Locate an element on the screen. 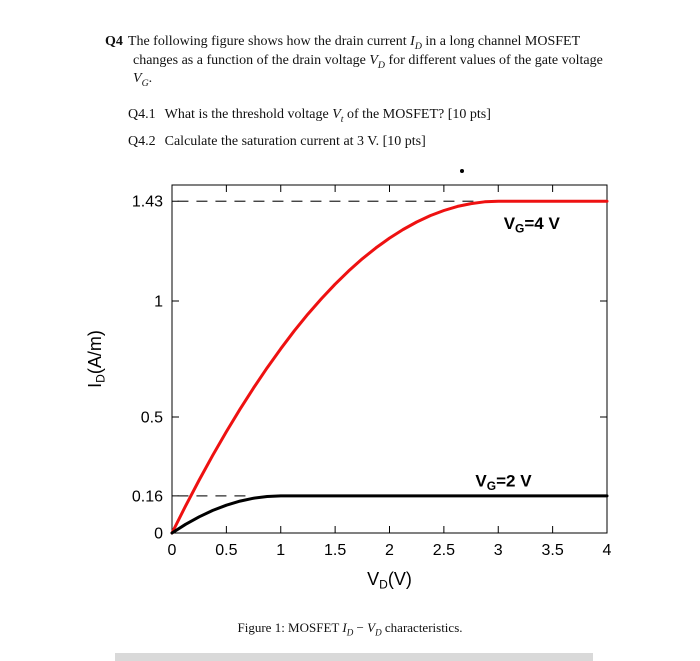  bullet-dot is located at coordinates (462, 171).